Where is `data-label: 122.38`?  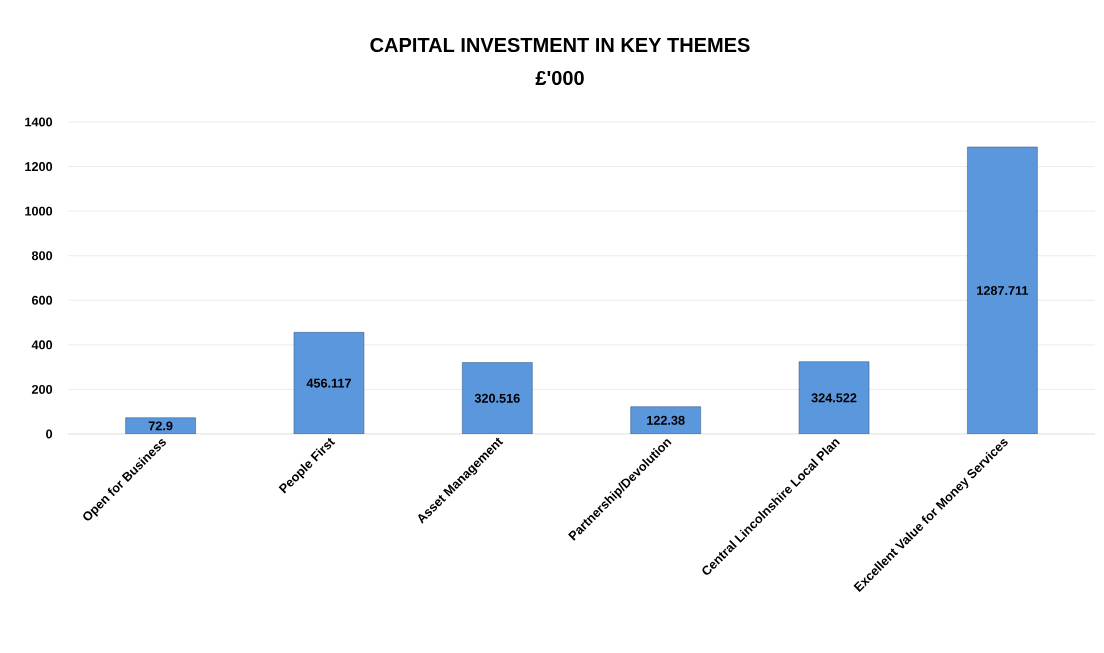 data-label: 122.38 is located at coordinates (666, 420).